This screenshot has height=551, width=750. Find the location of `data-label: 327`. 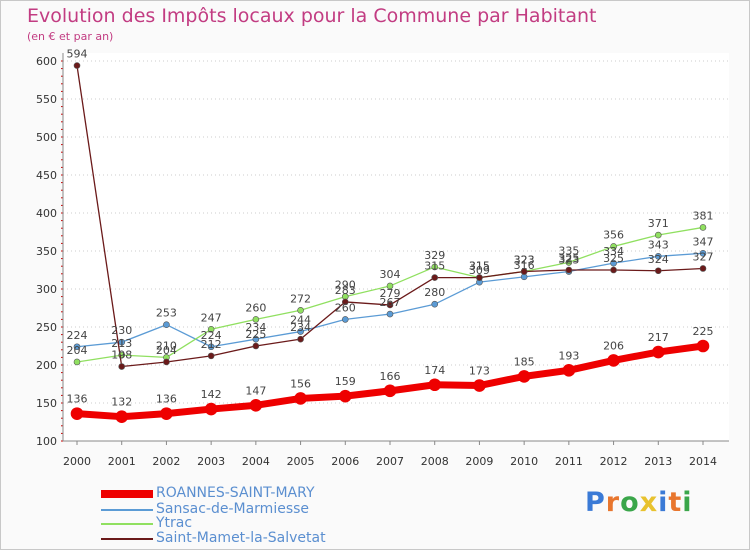

data-label: 327 is located at coordinates (703, 256).